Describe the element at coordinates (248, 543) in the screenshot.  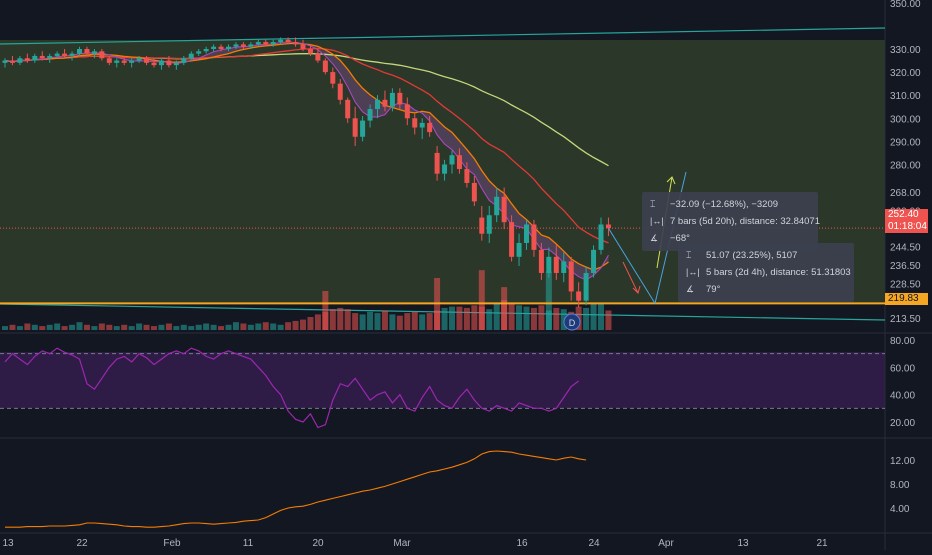
I see `time-tick-label: 11` at that location.